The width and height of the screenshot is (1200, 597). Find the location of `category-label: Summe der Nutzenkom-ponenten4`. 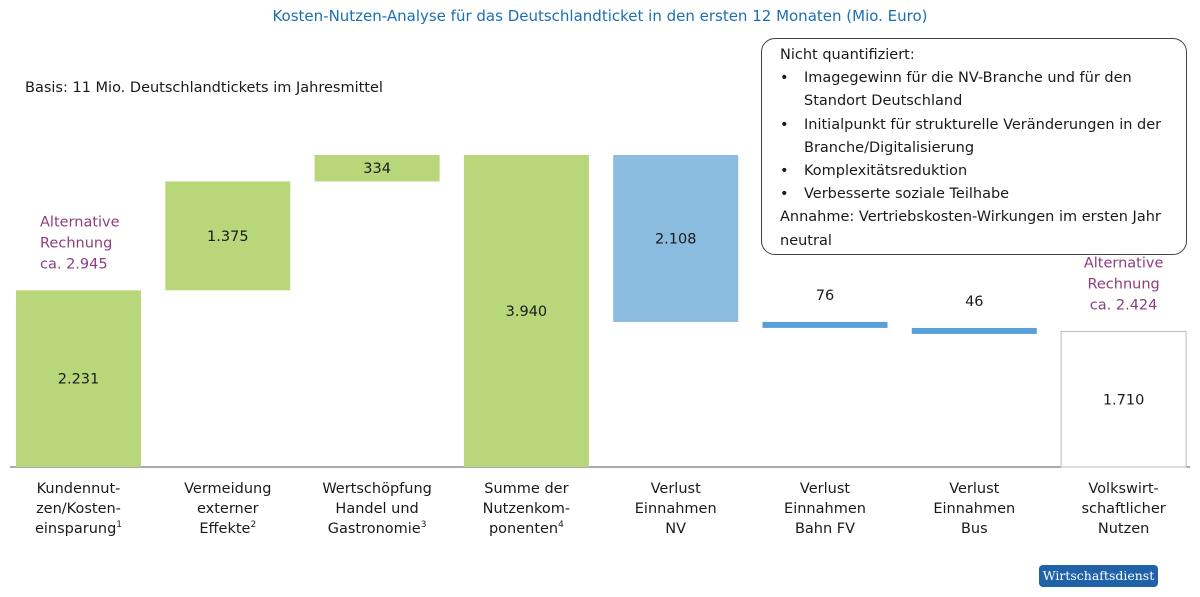

category-label: Summe der Nutzenkom-ponenten4 is located at coordinates (527, 509).